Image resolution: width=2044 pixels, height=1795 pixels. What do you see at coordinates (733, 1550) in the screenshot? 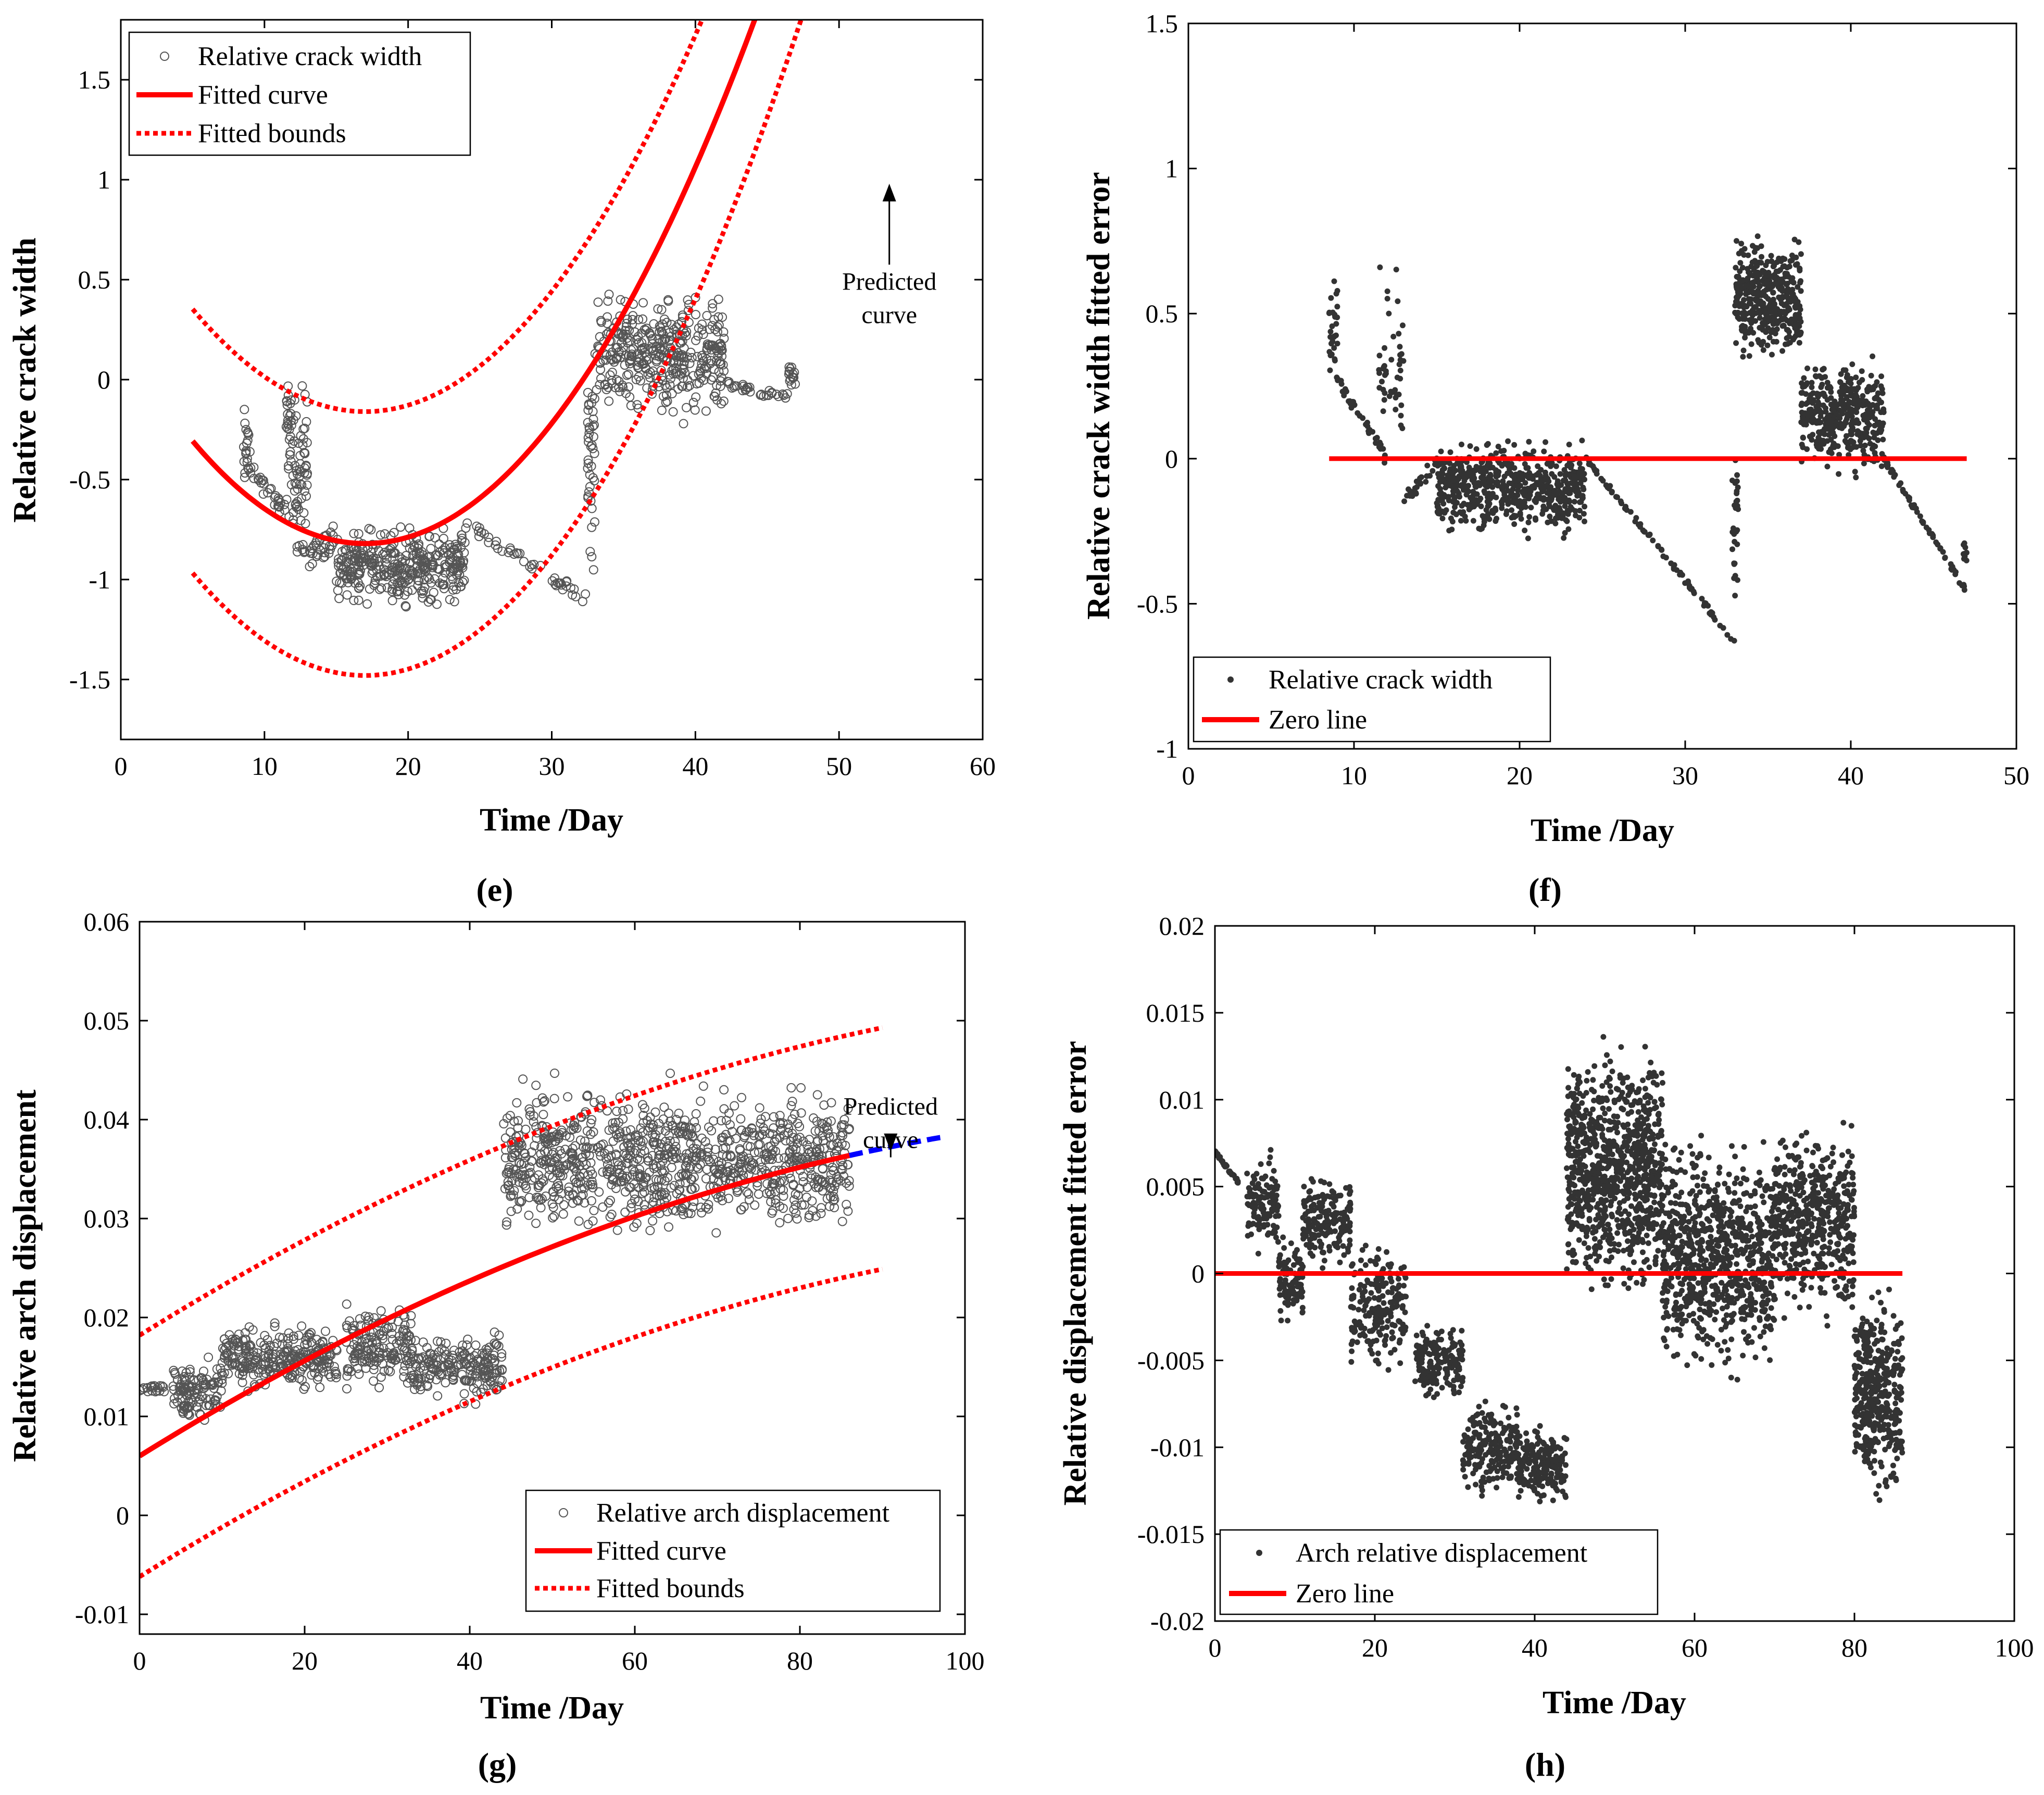
I see `legend-box-g` at bounding box center [733, 1550].